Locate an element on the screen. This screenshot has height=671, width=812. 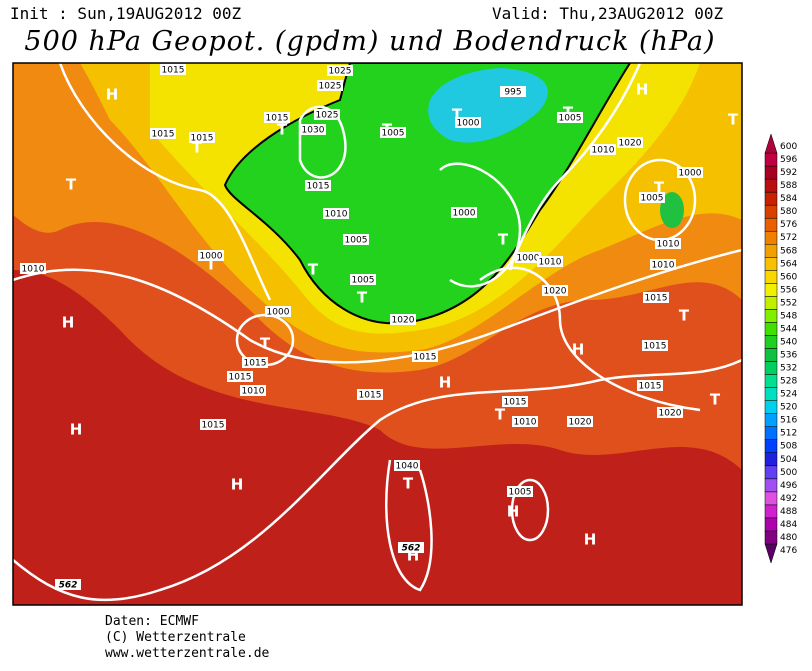
colorbar-label: 492 is located at coordinates (788, 499).